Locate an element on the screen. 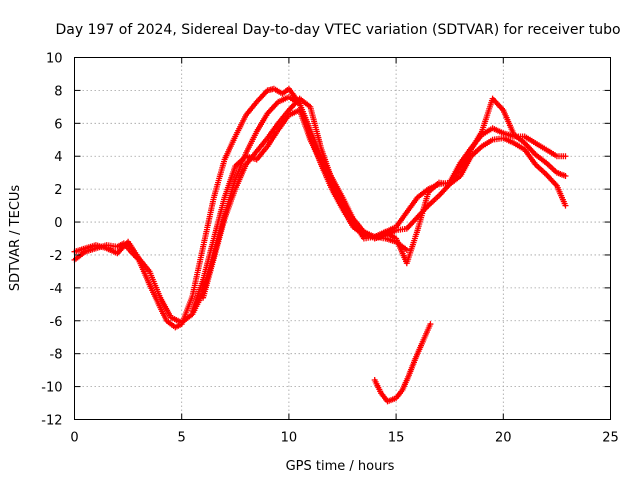 This screenshot has height=480, width=640. x-axis-label: GPS time / hours is located at coordinates (340, 466).